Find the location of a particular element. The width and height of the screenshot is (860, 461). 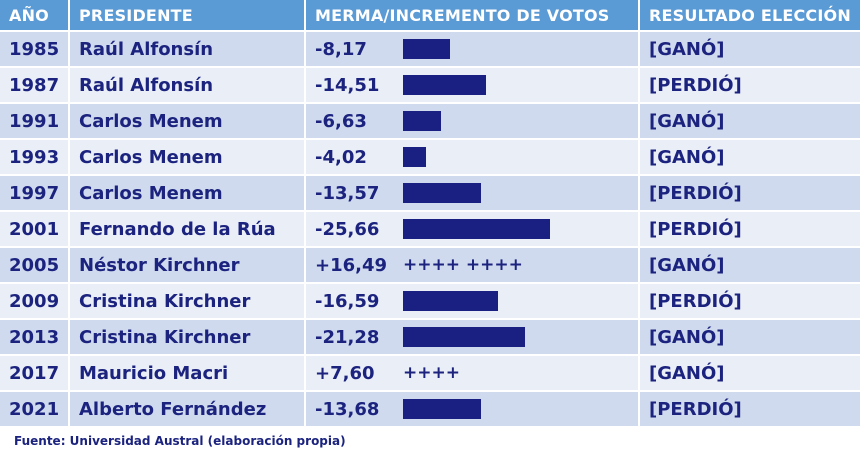

vote-change-cell: -16,59 is located at coordinates (472, 301).